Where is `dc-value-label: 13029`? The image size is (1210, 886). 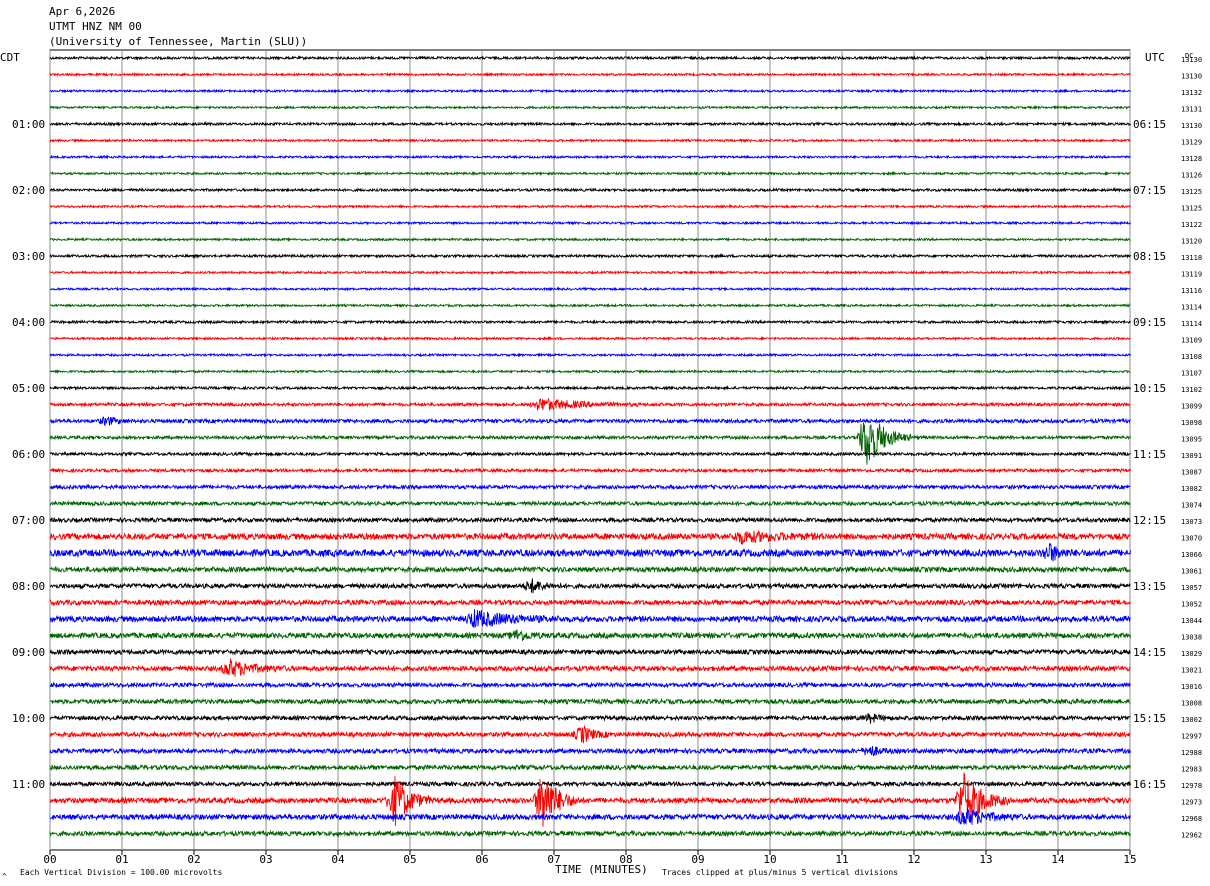
dc-value-label: 13029 is located at coordinates (1191, 654).